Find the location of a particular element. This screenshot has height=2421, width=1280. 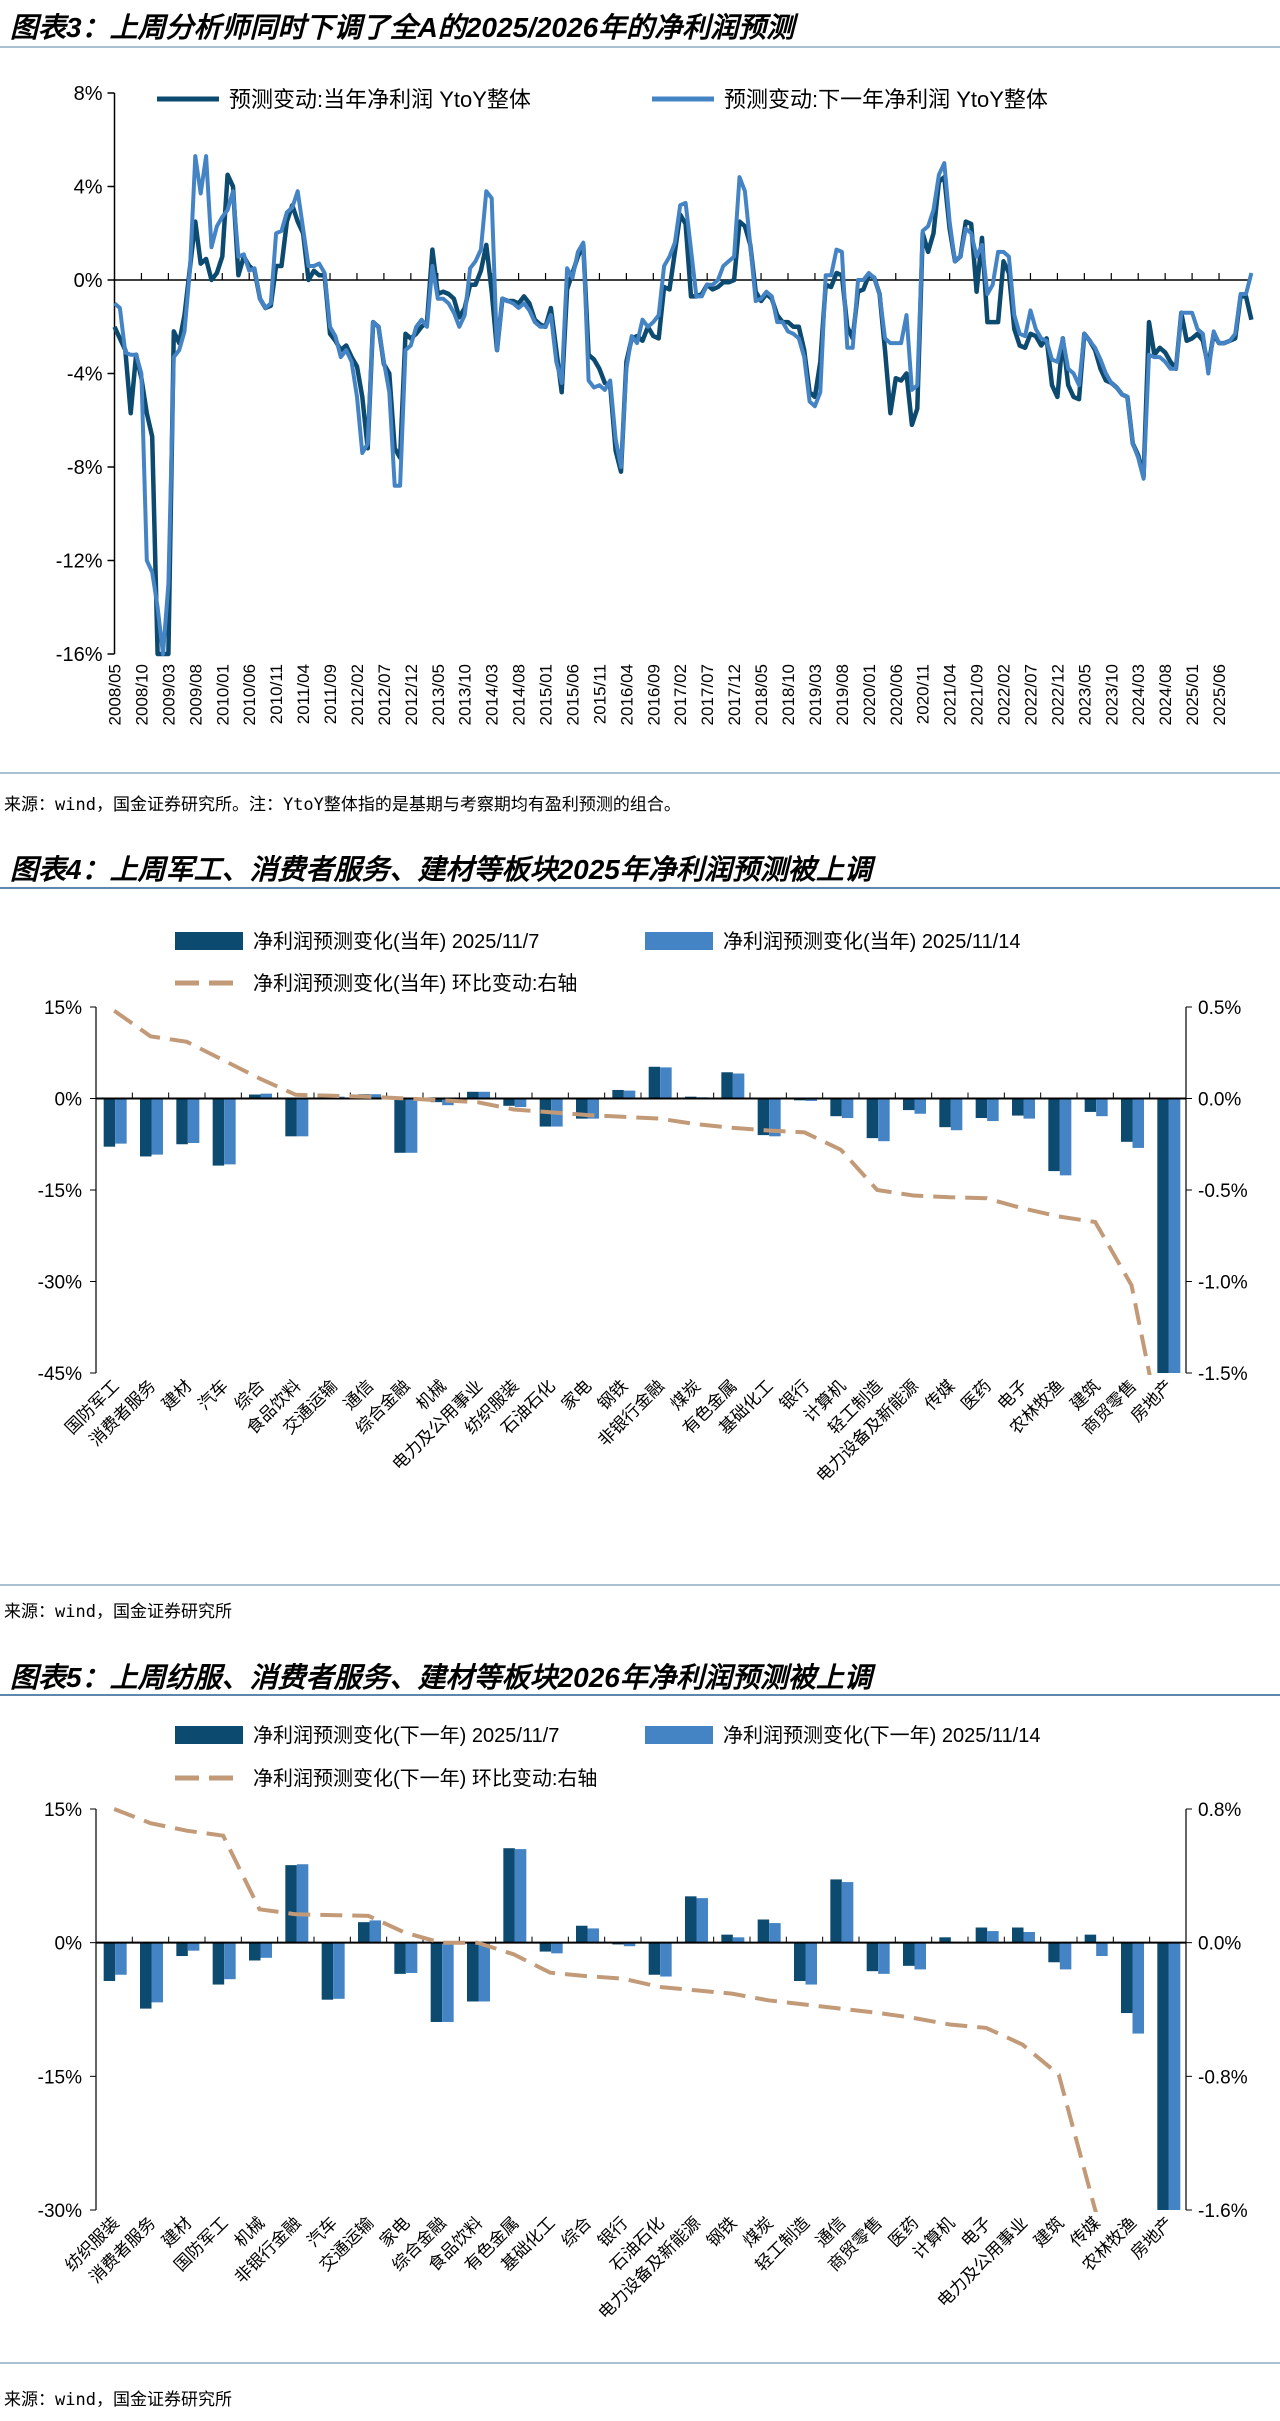

x-tick-label: 2020/01 is located at coordinates (869, 694).